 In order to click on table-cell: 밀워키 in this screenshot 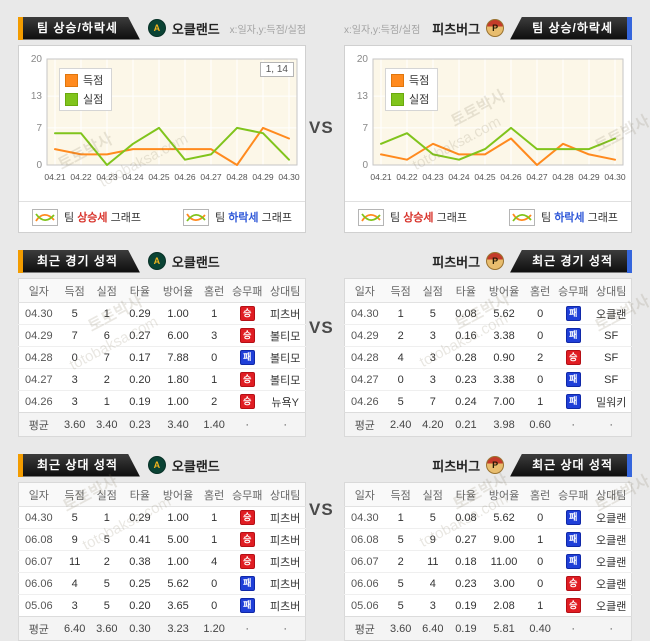, I will do `click(611, 401)`.